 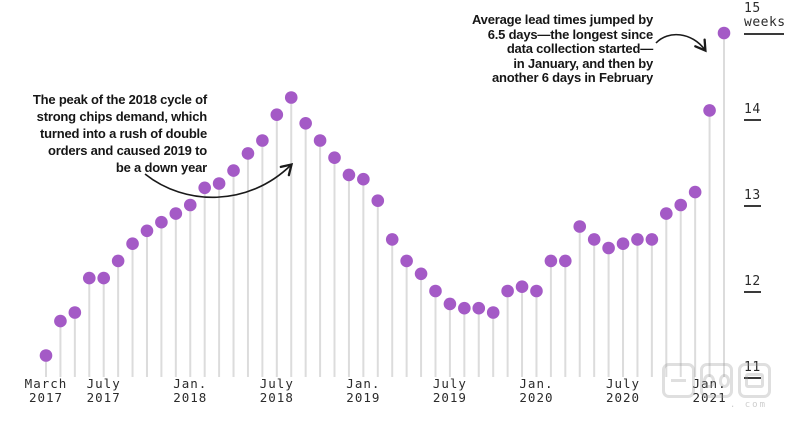 What do you see at coordinates (305, 123) in the screenshot?
I see `data-point: Sep 2018: 13.95 weeks` at bounding box center [305, 123].